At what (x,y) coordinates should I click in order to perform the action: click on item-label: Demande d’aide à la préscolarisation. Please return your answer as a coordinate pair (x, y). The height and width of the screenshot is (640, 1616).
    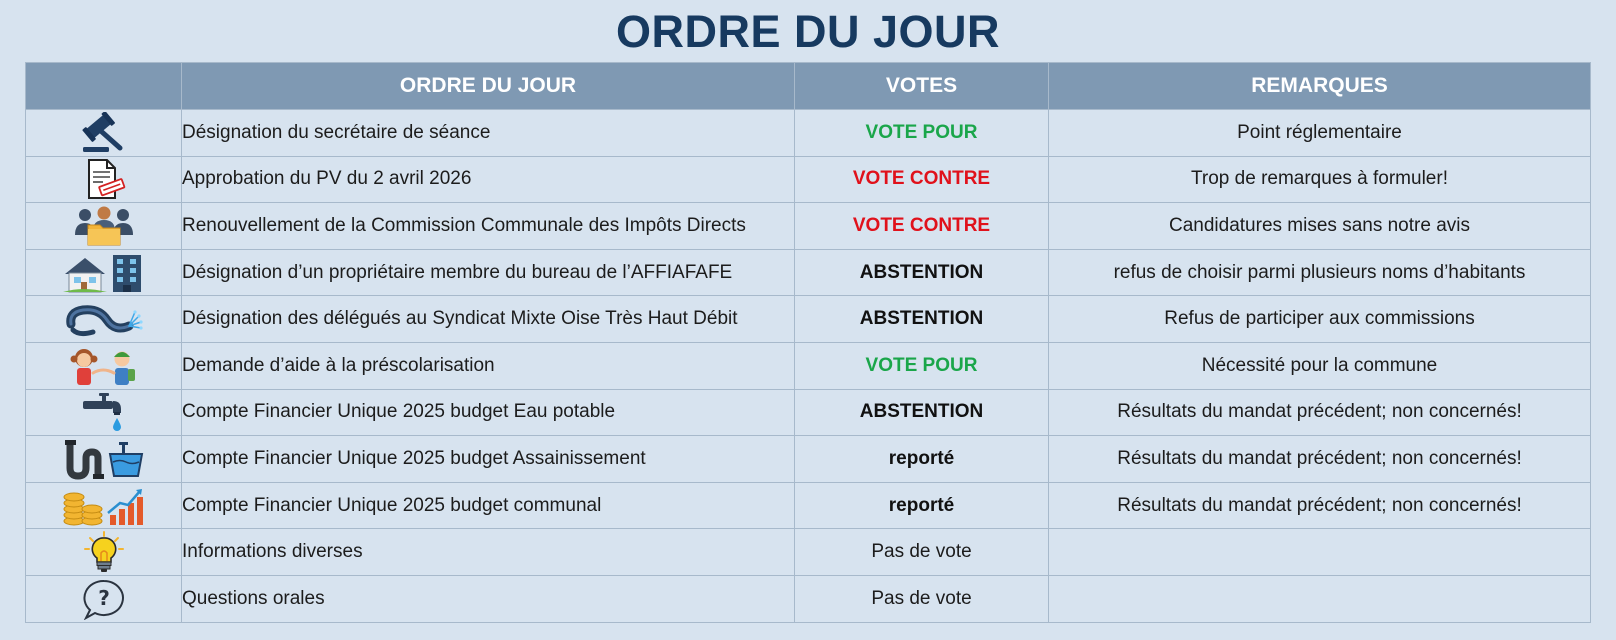
    Looking at the image, I should click on (488, 365).